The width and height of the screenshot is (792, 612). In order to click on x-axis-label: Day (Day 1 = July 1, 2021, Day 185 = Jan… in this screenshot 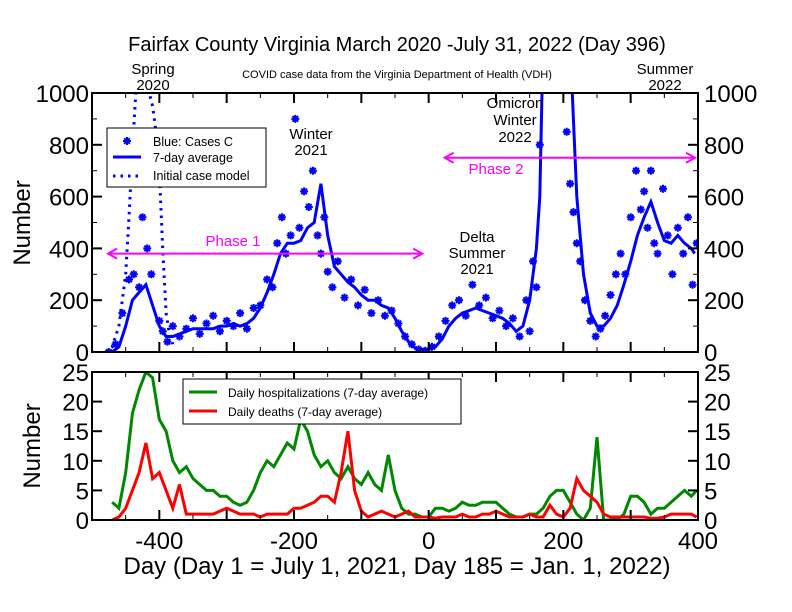, I will do `click(397, 566)`.